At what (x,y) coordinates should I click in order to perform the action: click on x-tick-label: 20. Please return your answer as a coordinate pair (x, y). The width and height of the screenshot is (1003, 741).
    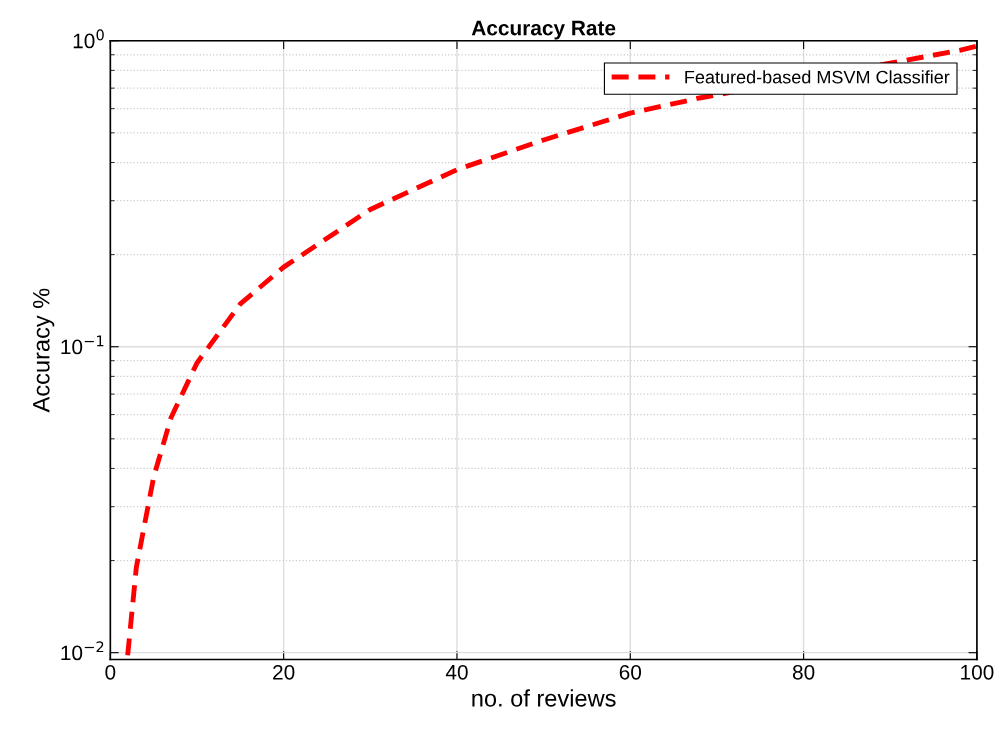
    Looking at the image, I should click on (284, 672).